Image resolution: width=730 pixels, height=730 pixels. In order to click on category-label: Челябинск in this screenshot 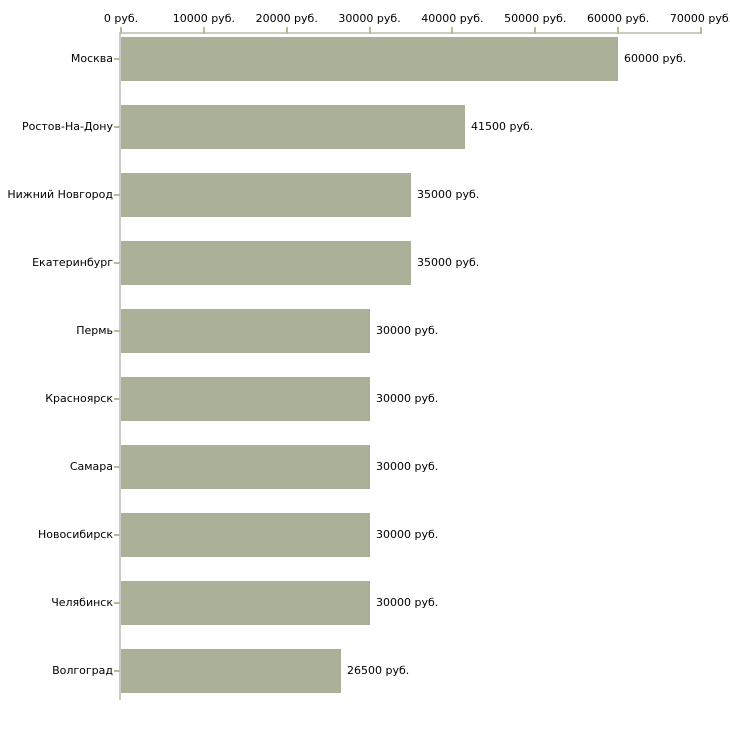, I will do `click(82, 602)`.